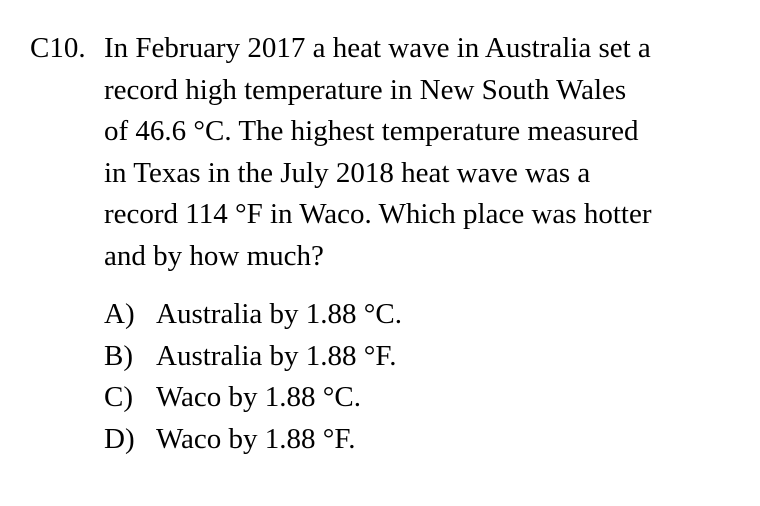 The width and height of the screenshot is (760, 506). What do you see at coordinates (424, 357) in the screenshot?
I see `option-b: B) Australia by 1.88 °F.` at bounding box center [424, 357].